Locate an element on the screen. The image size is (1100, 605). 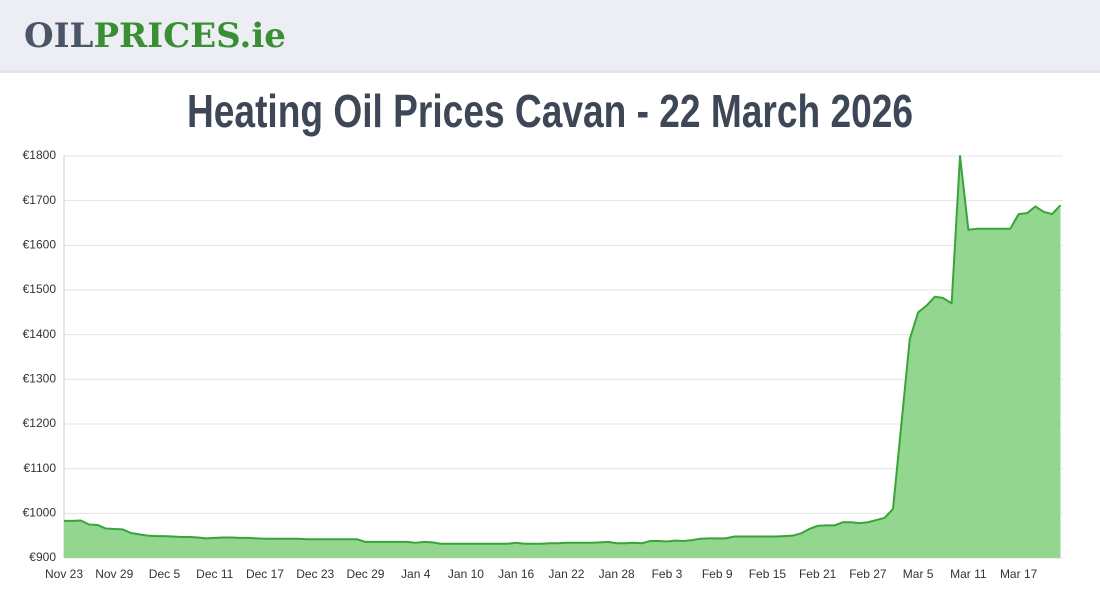
x-tick-label: Jan 28 is located at coordinates (617, 574).